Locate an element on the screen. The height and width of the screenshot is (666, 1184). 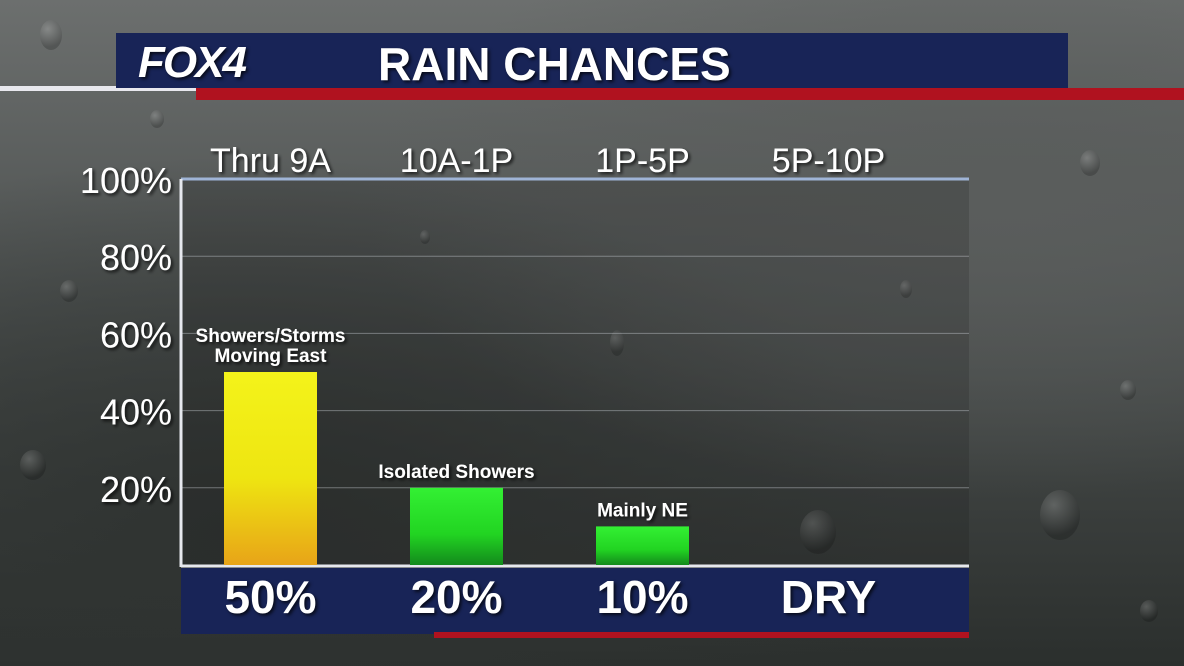
category-label: Thru 9A is located at coordinates (270, 161).